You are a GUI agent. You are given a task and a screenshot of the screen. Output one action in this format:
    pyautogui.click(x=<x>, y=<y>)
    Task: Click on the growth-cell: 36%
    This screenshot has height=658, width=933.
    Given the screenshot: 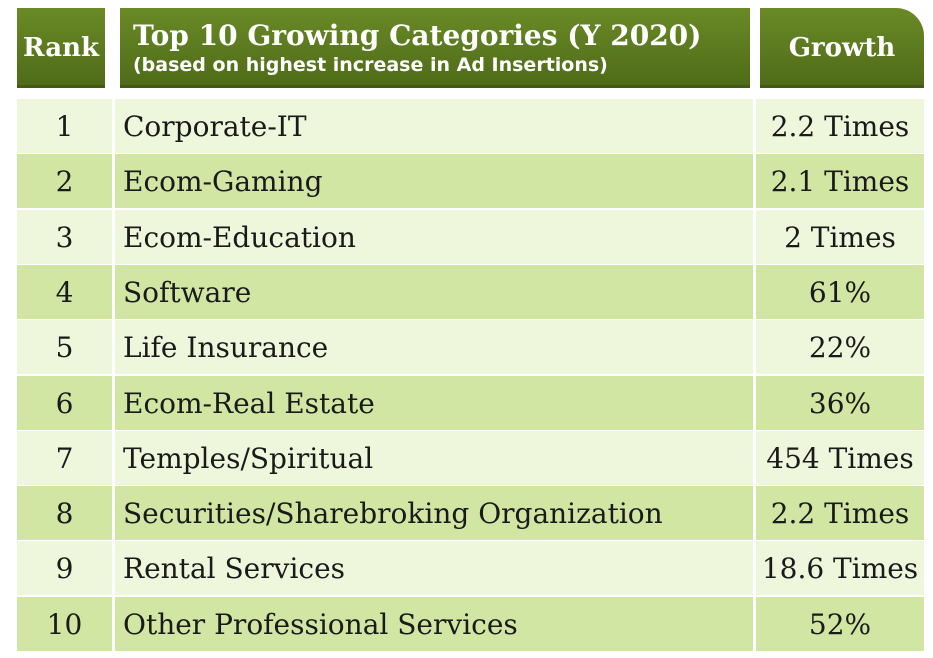 What is the action you would take?
    pyautogui.click(x=840, y=403)
    